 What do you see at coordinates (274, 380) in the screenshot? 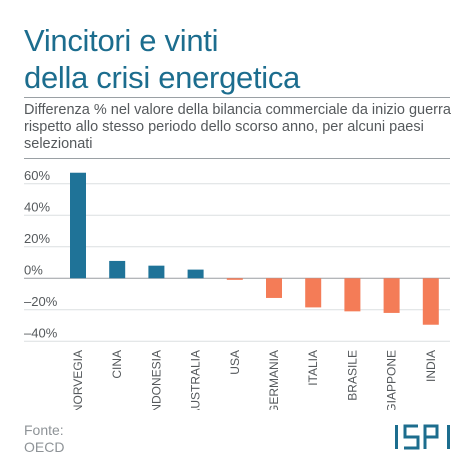
I see `x-tick-label: GERMANIA` at bounding box center [274, 380].